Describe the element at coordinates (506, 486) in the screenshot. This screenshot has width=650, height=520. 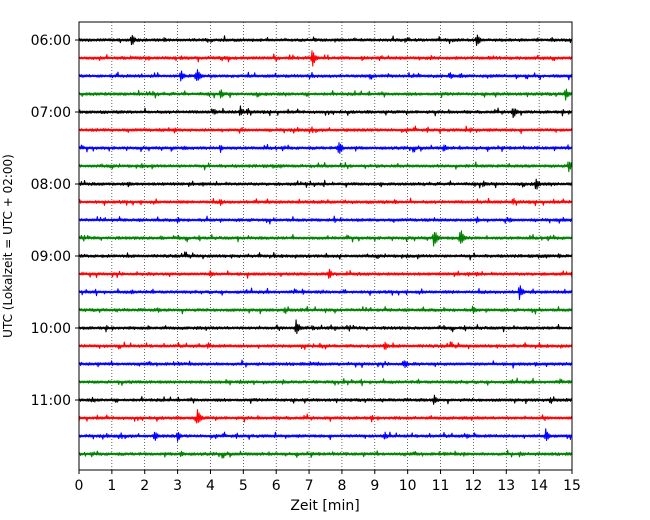
I see `x-tick-label: 13` at that location.